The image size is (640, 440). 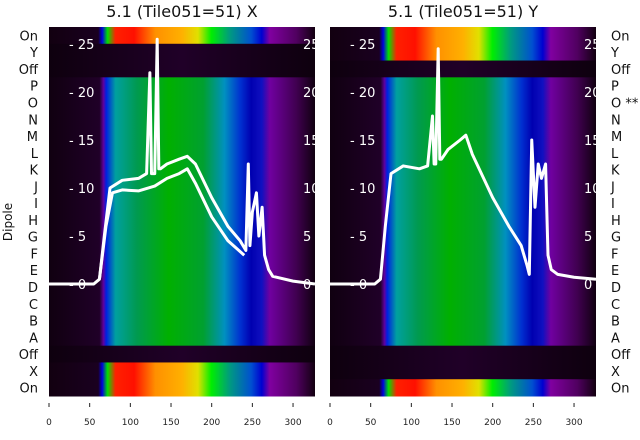 What do you see at coordinates (592, 45) in the screenshot?
I see `inner-y-tick-label-right: 25` at bounding box center [592, 45].